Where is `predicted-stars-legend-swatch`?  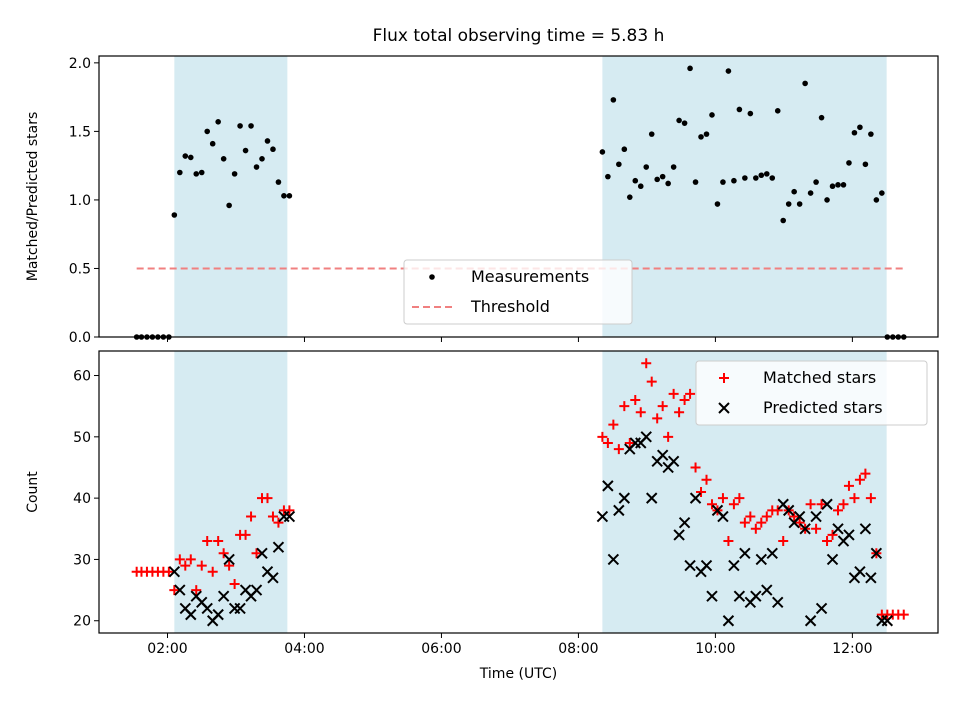 predicted-stars-legend-swatch is located at coordinates (724, 408).